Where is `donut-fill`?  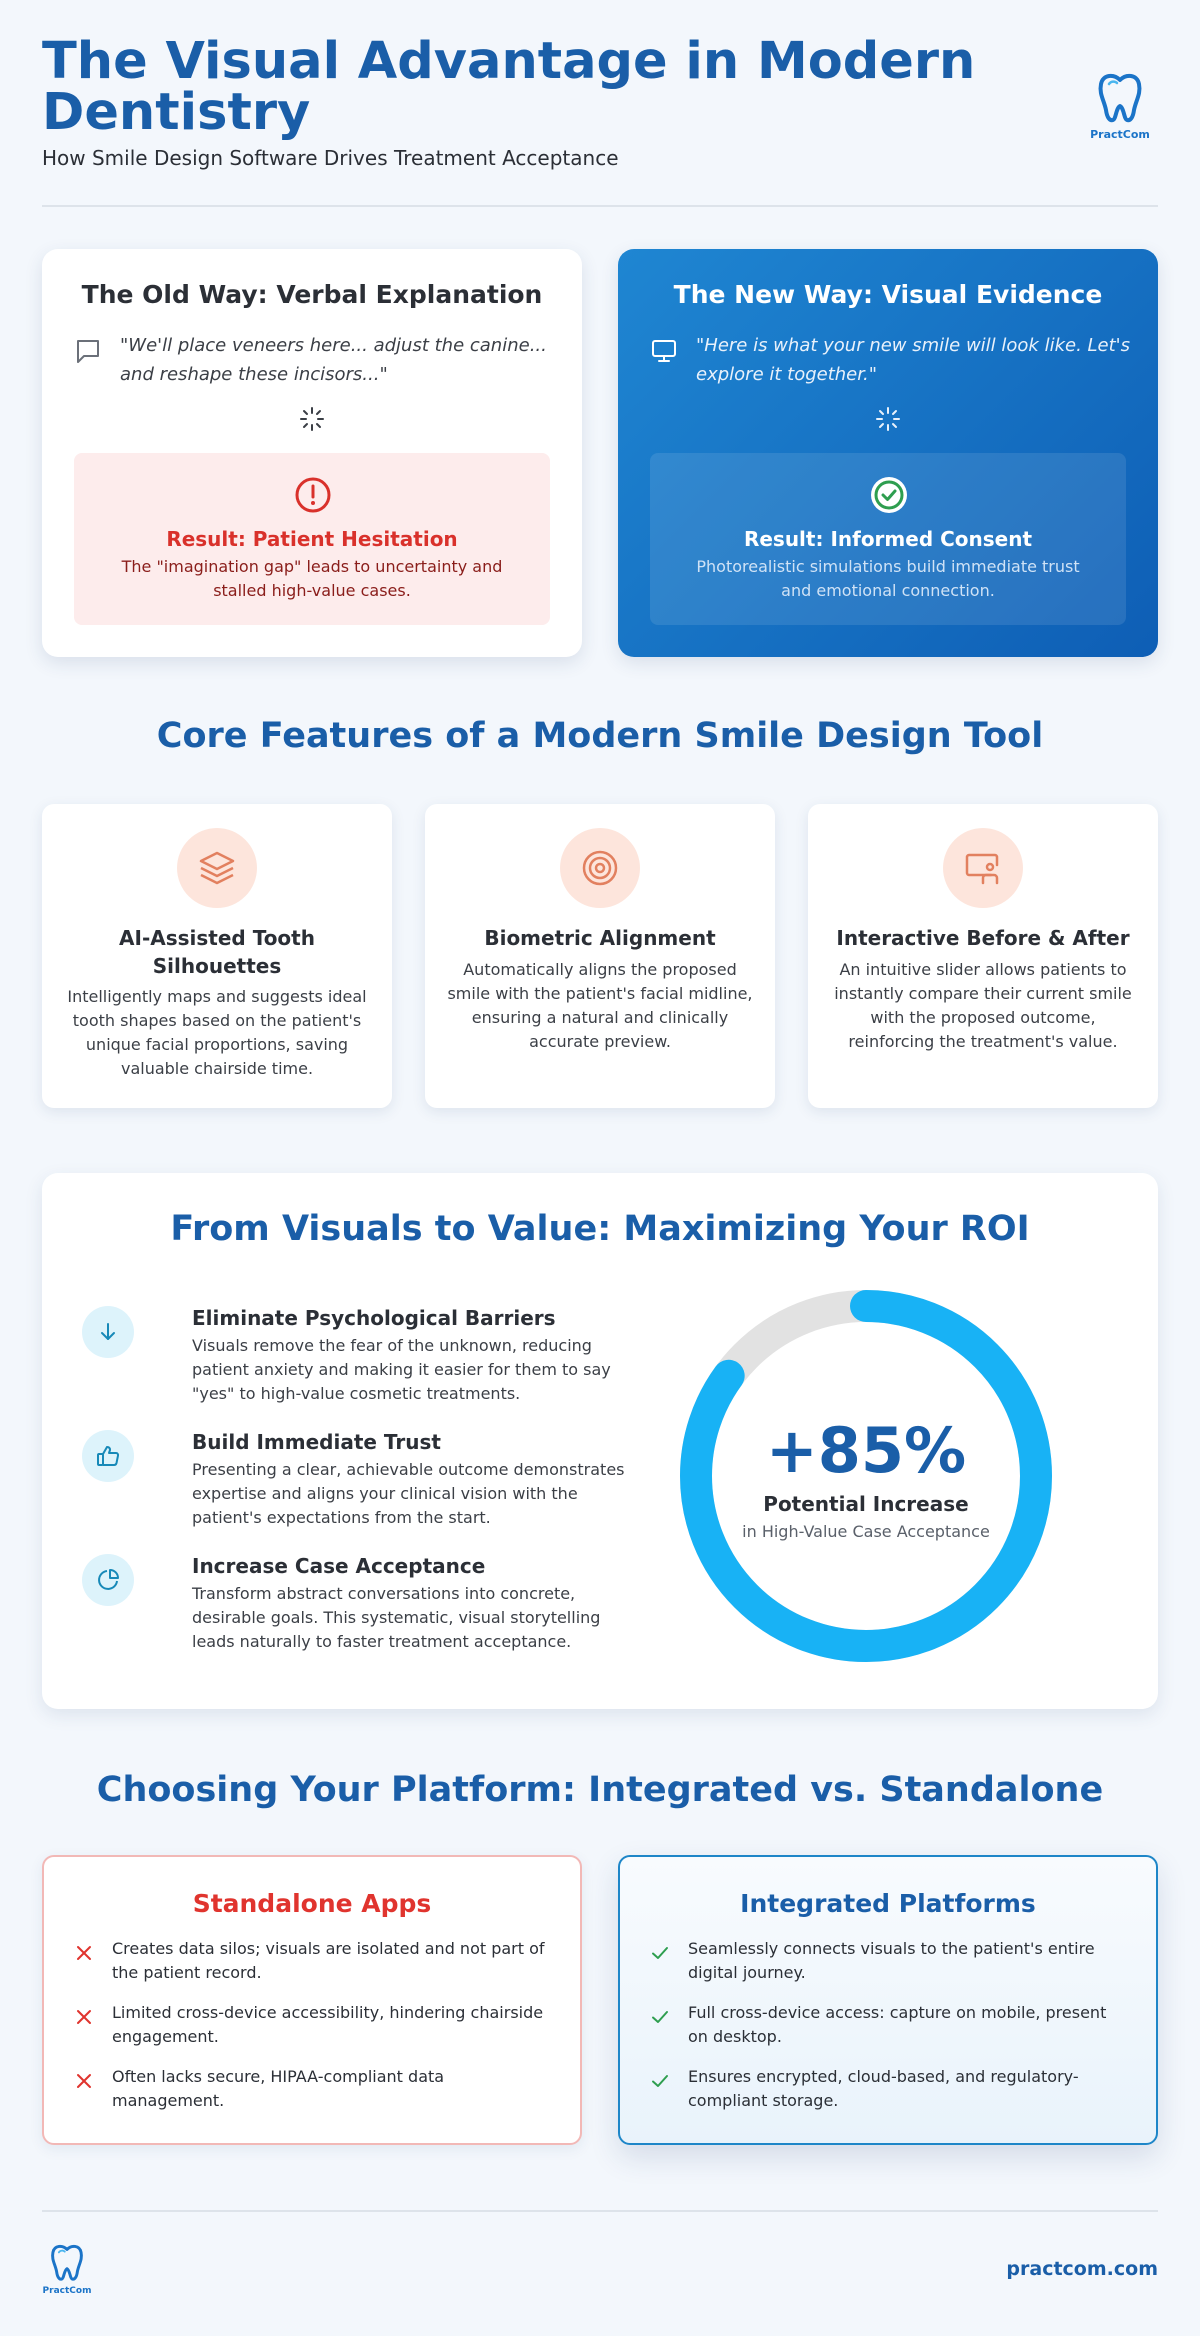
donut-fill is located at coordinates (866, 1476).